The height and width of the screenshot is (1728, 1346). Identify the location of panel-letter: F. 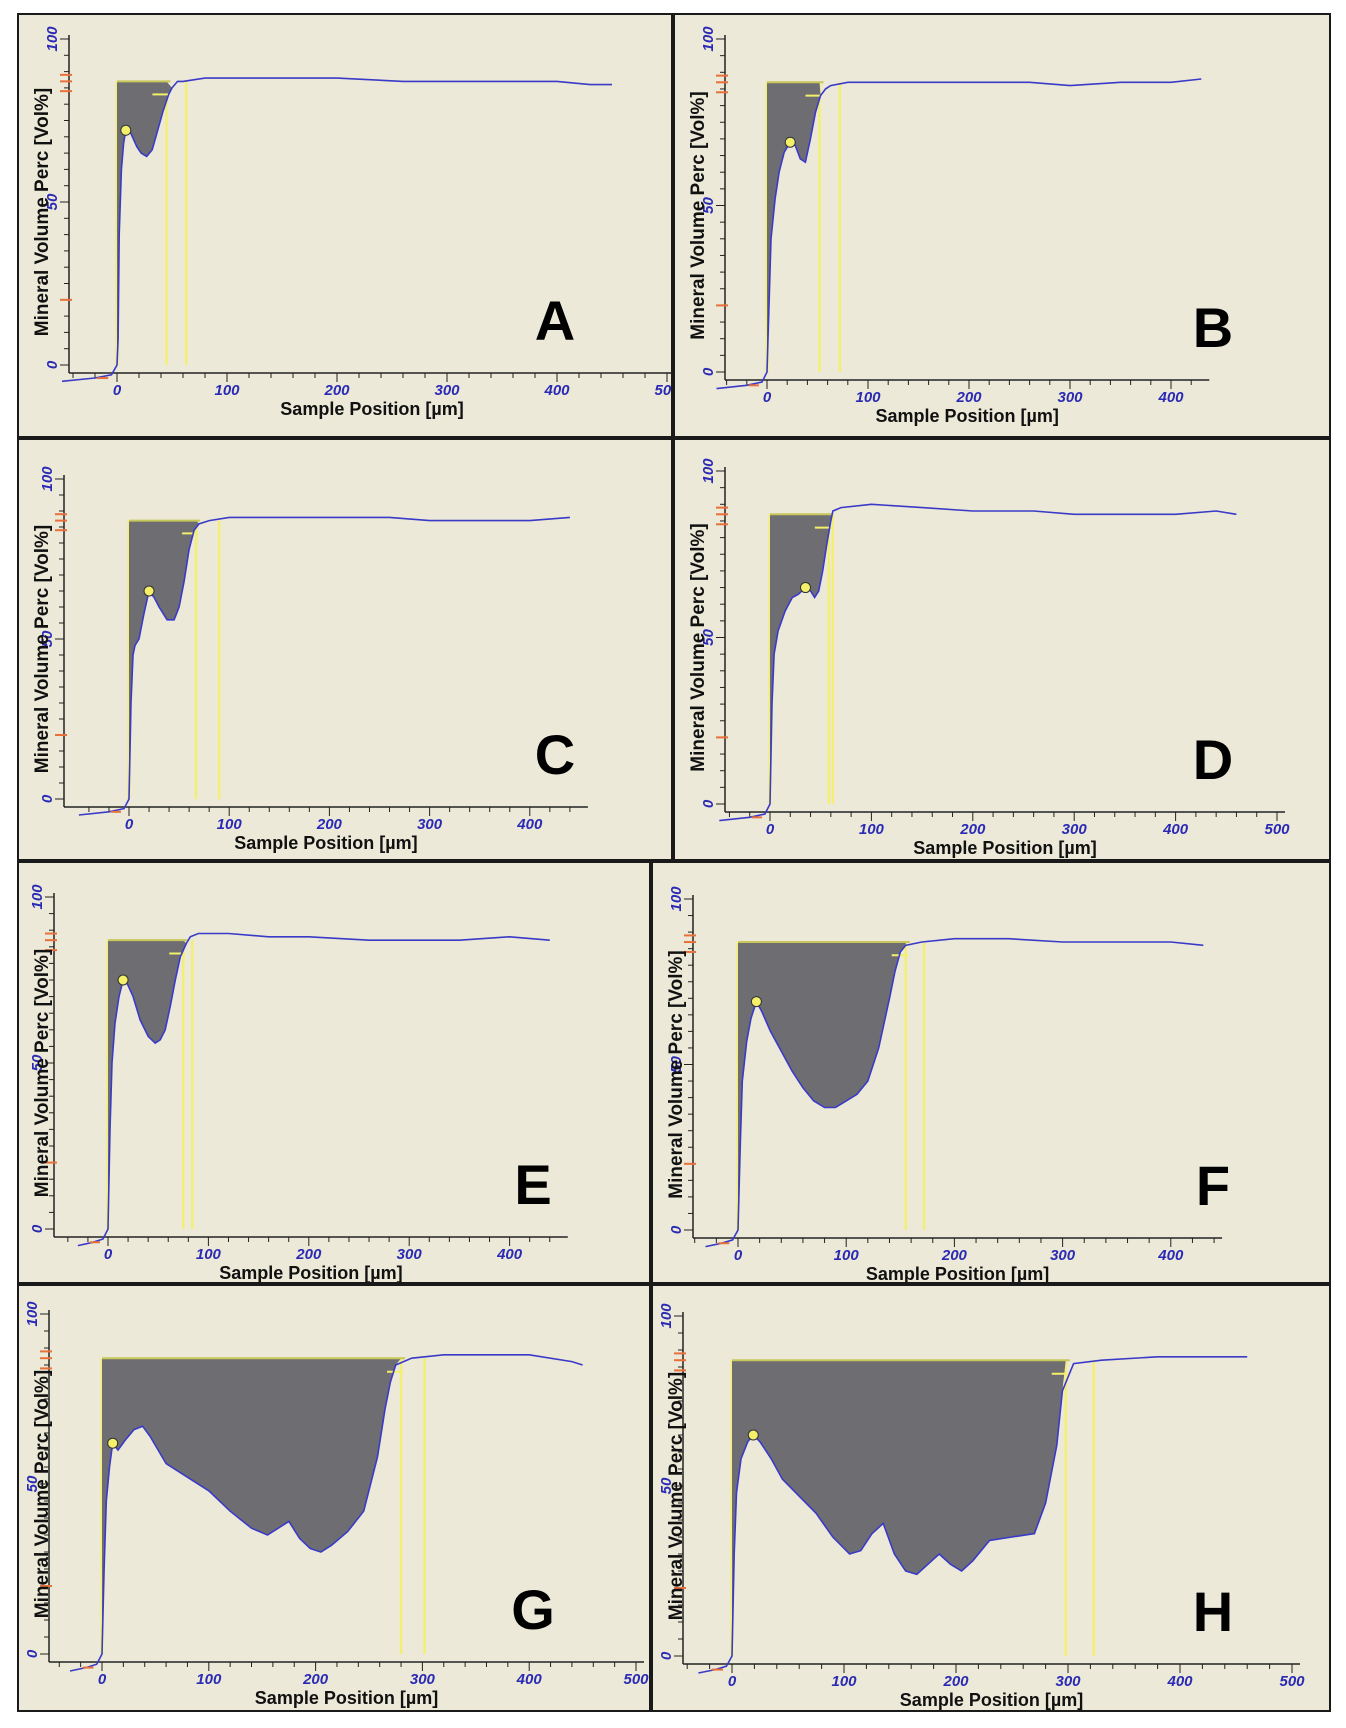
(1213, 1185).